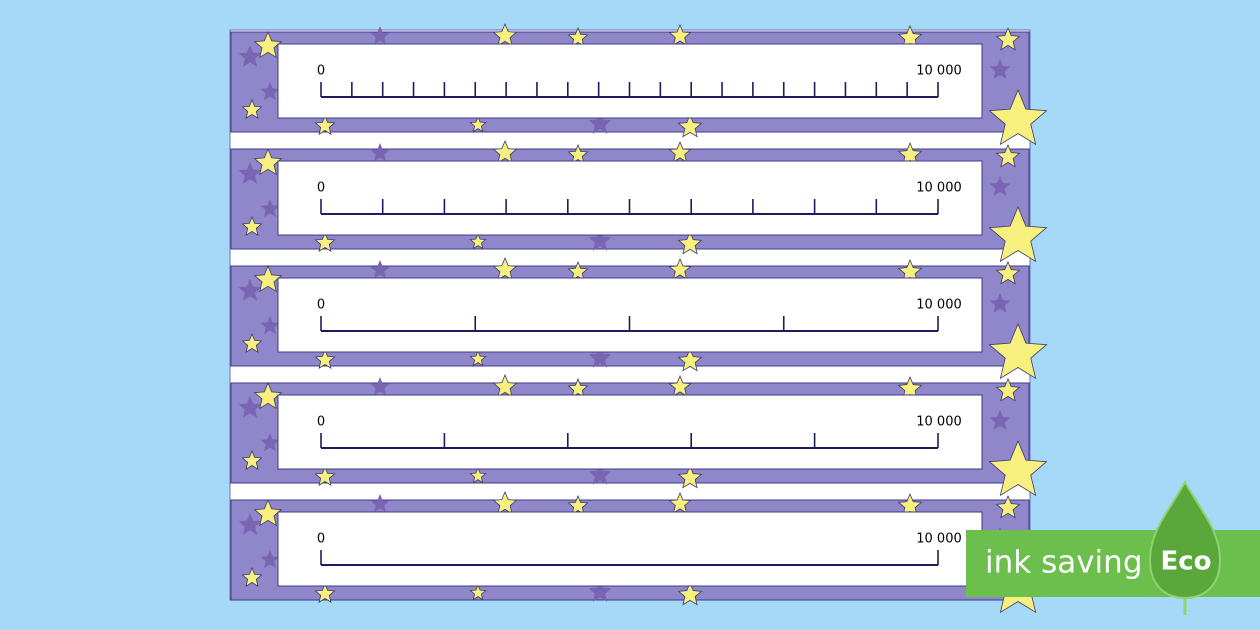 The width and height of the screenshot is (1260, 630). I want to click on badge-logo: Eco, so click(1185, 562).